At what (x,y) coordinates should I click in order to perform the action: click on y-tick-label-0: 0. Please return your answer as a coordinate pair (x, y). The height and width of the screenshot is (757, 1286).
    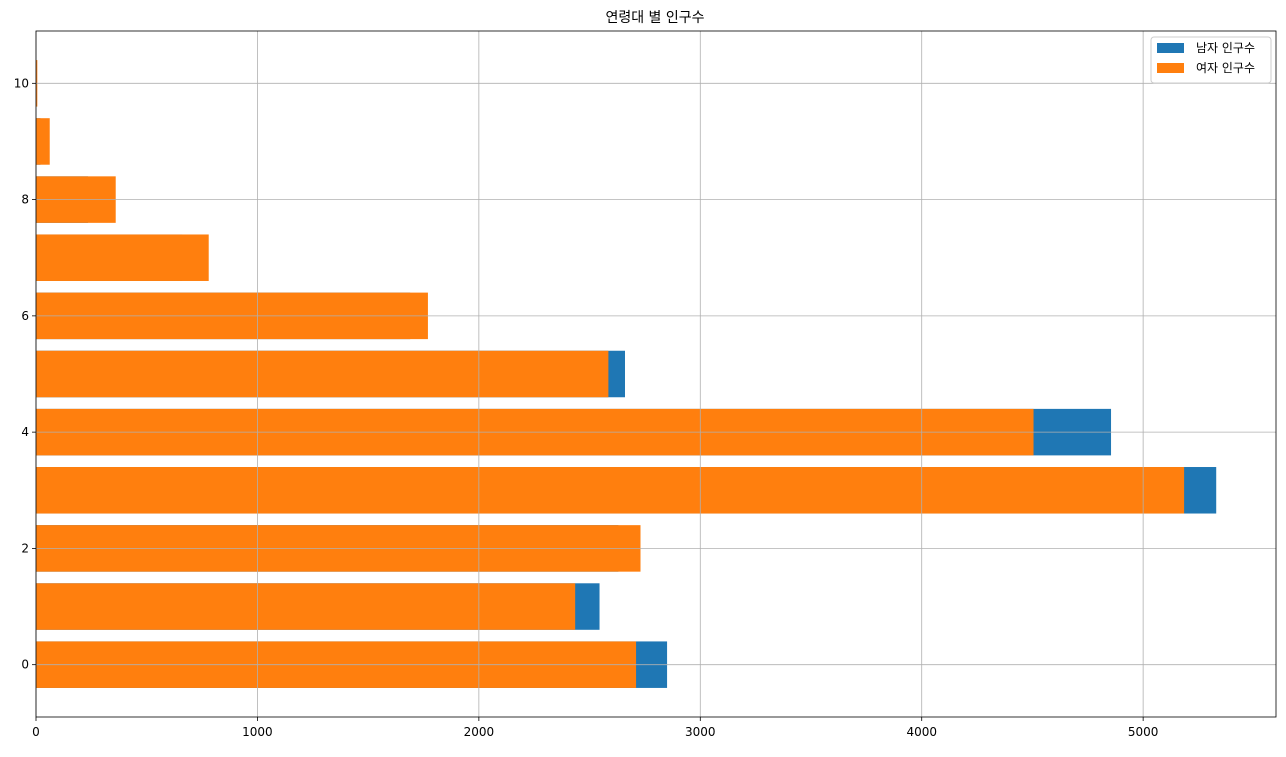
    Looking at the image, I should click on (25, 665).